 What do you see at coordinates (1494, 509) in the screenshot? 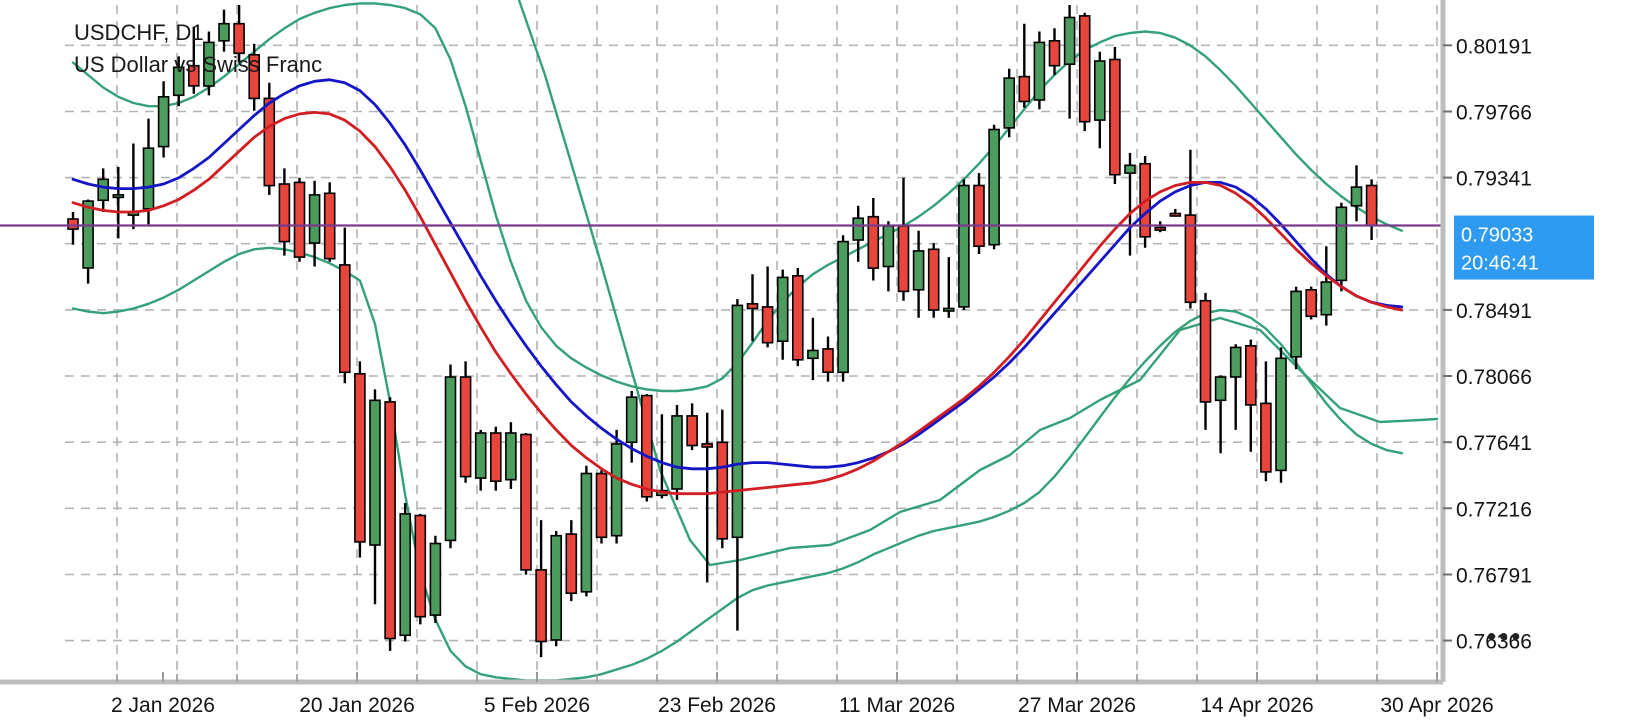
I see `price-axis-label: 0.77216` at bounding box center [1494, 509].